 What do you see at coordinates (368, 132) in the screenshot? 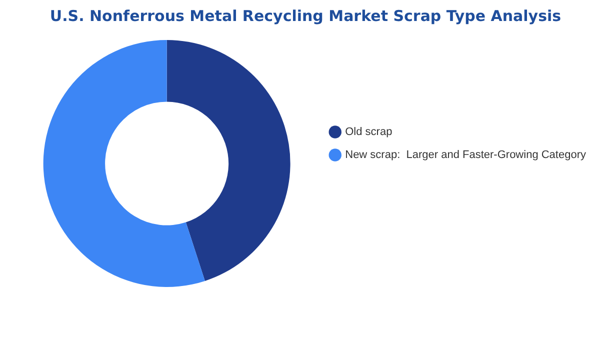
I see `legend-label: Old scrap` at bounding box center [368, 132].